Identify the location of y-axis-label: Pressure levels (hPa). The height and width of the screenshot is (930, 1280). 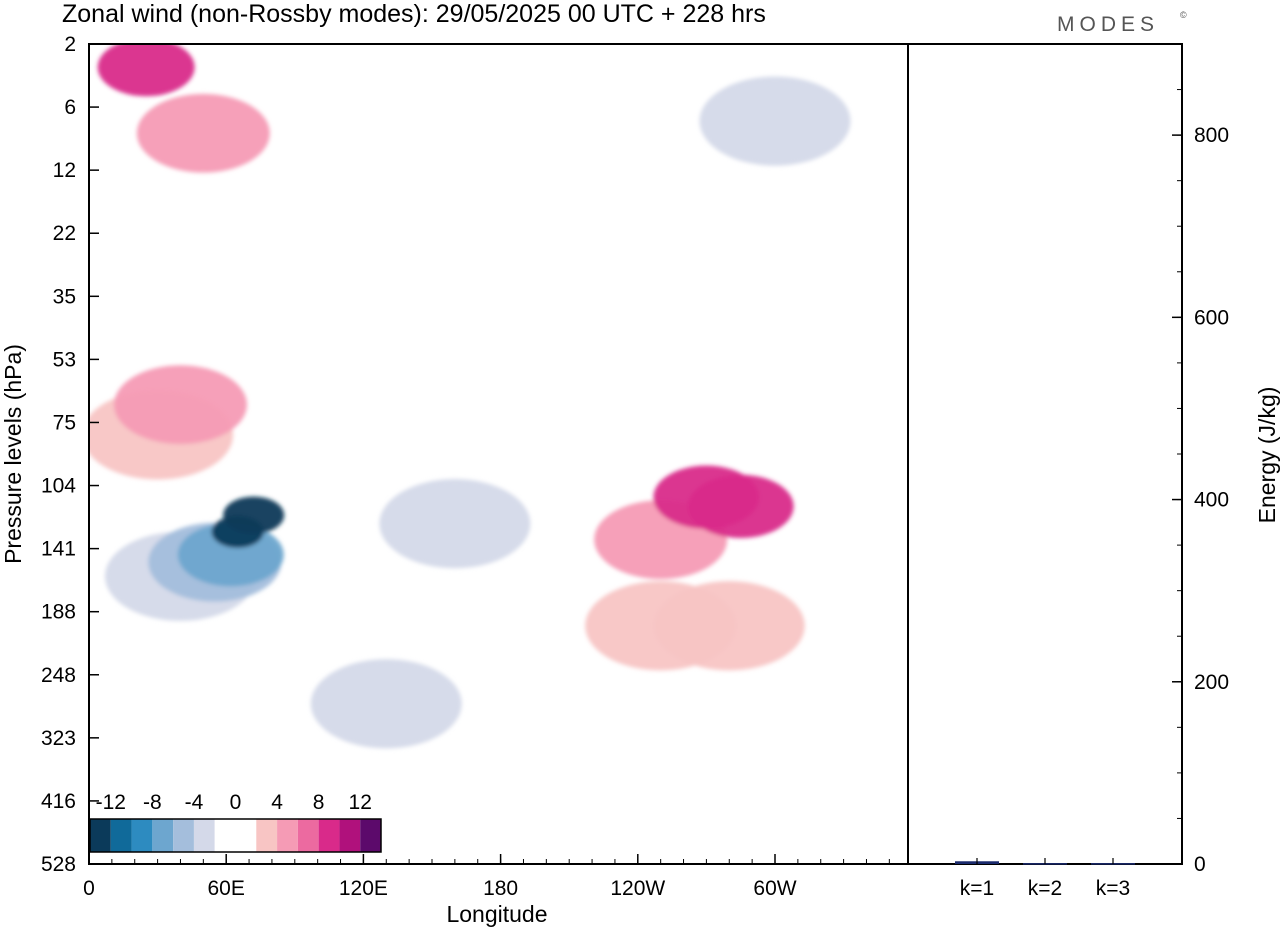
(13, 454).